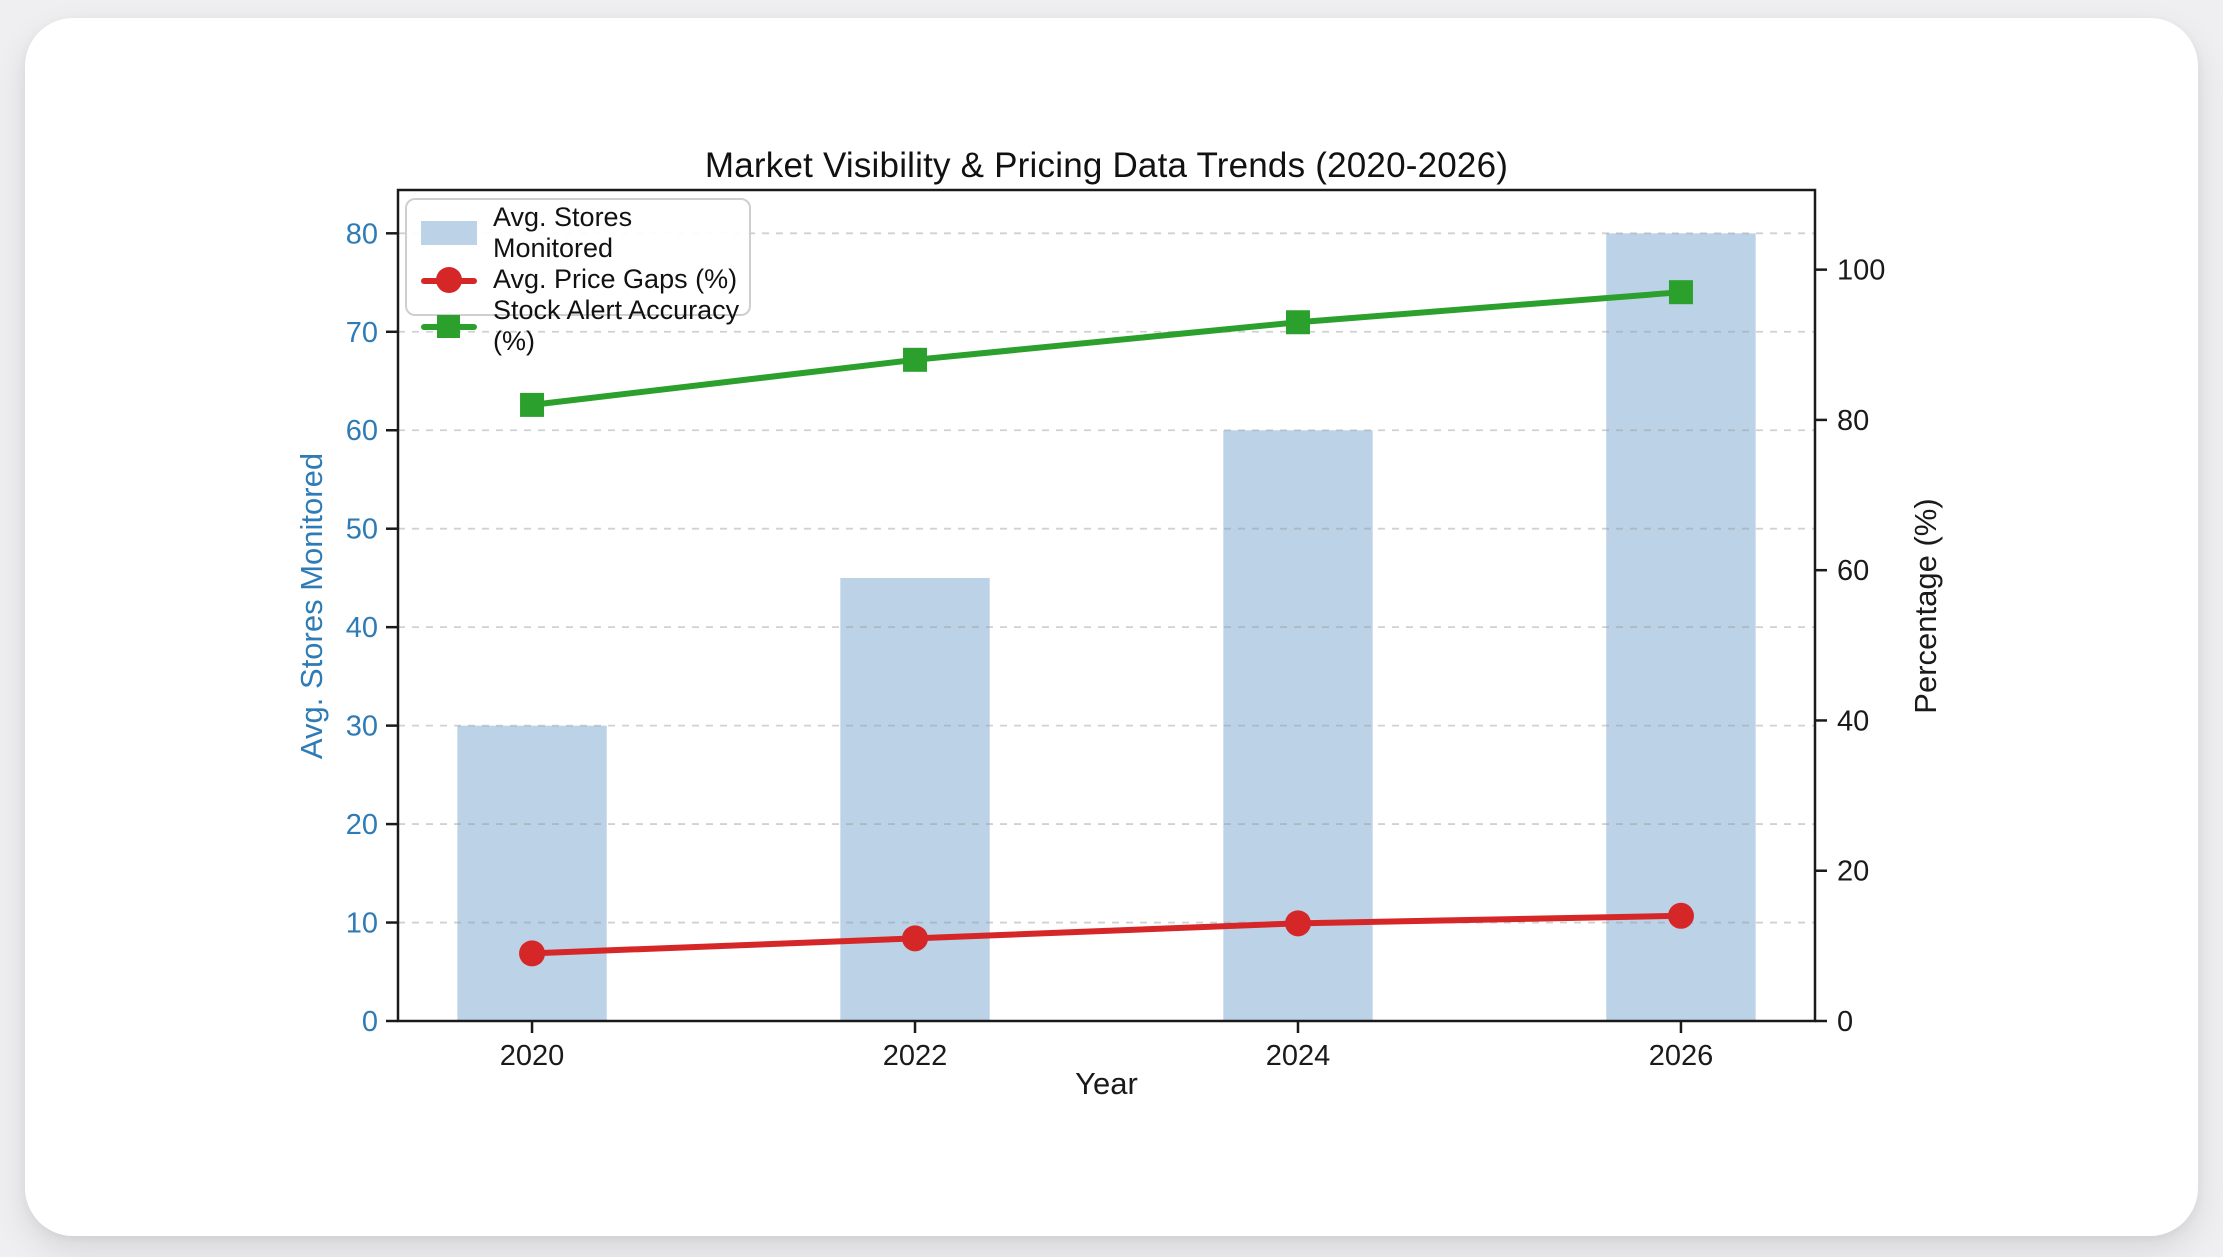 The height and width of the screenshot is (1257, 2223). What do you see at coordinates (615, 279) in the screenshot?
I see `legend-label: Avg. Price Gaps (%)` at bounding box center [615, 279].